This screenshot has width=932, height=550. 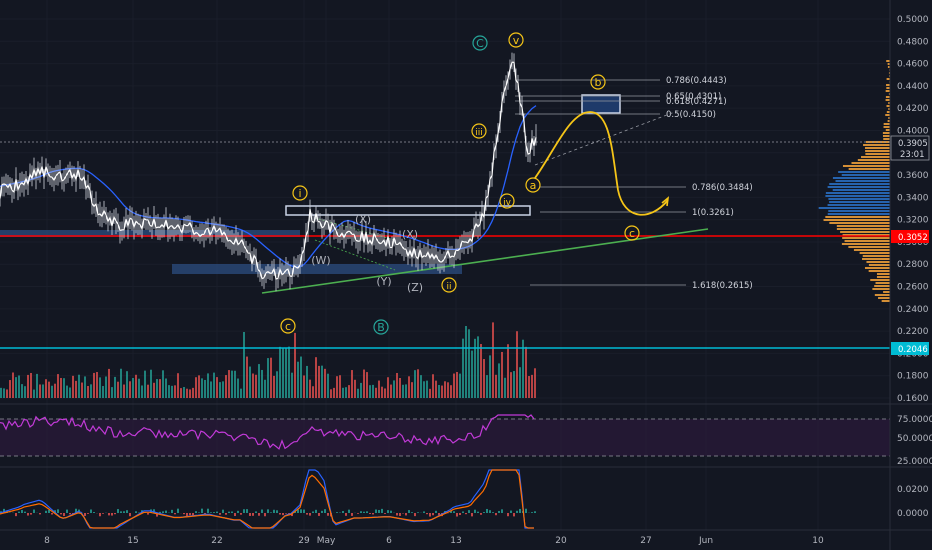 I want to click on time-tick-4: May, so click(x=326, y=541).